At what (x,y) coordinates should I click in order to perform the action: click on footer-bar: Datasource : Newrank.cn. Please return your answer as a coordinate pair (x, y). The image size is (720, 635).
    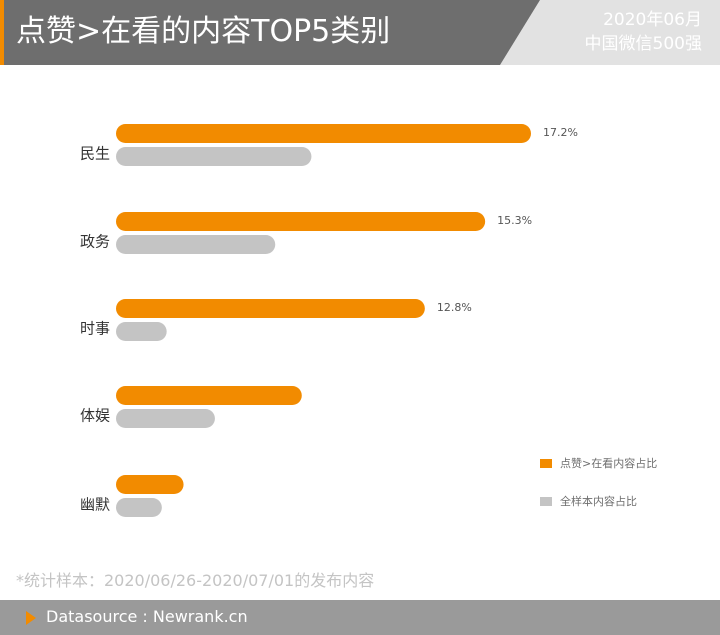
    Looking at the image, I should click on (360, 617).